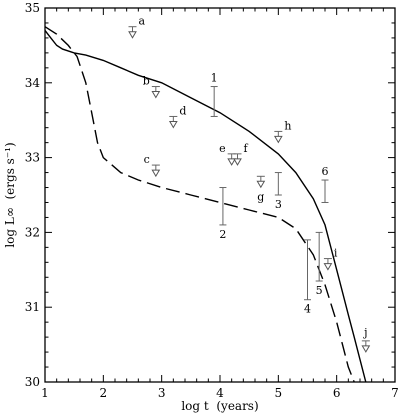  What do you see at coordinates (278, 204) in the screenshot?
I see `measurement-label: 3` at bounding box center [278, 204].